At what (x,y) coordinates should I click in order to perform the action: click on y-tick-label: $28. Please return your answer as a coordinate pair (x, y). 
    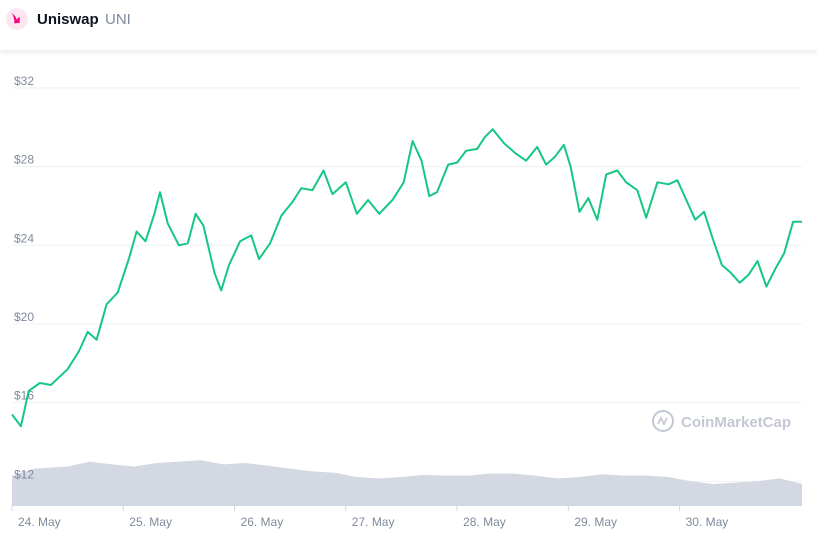
    Looking at the image, I should click on (24, 160).